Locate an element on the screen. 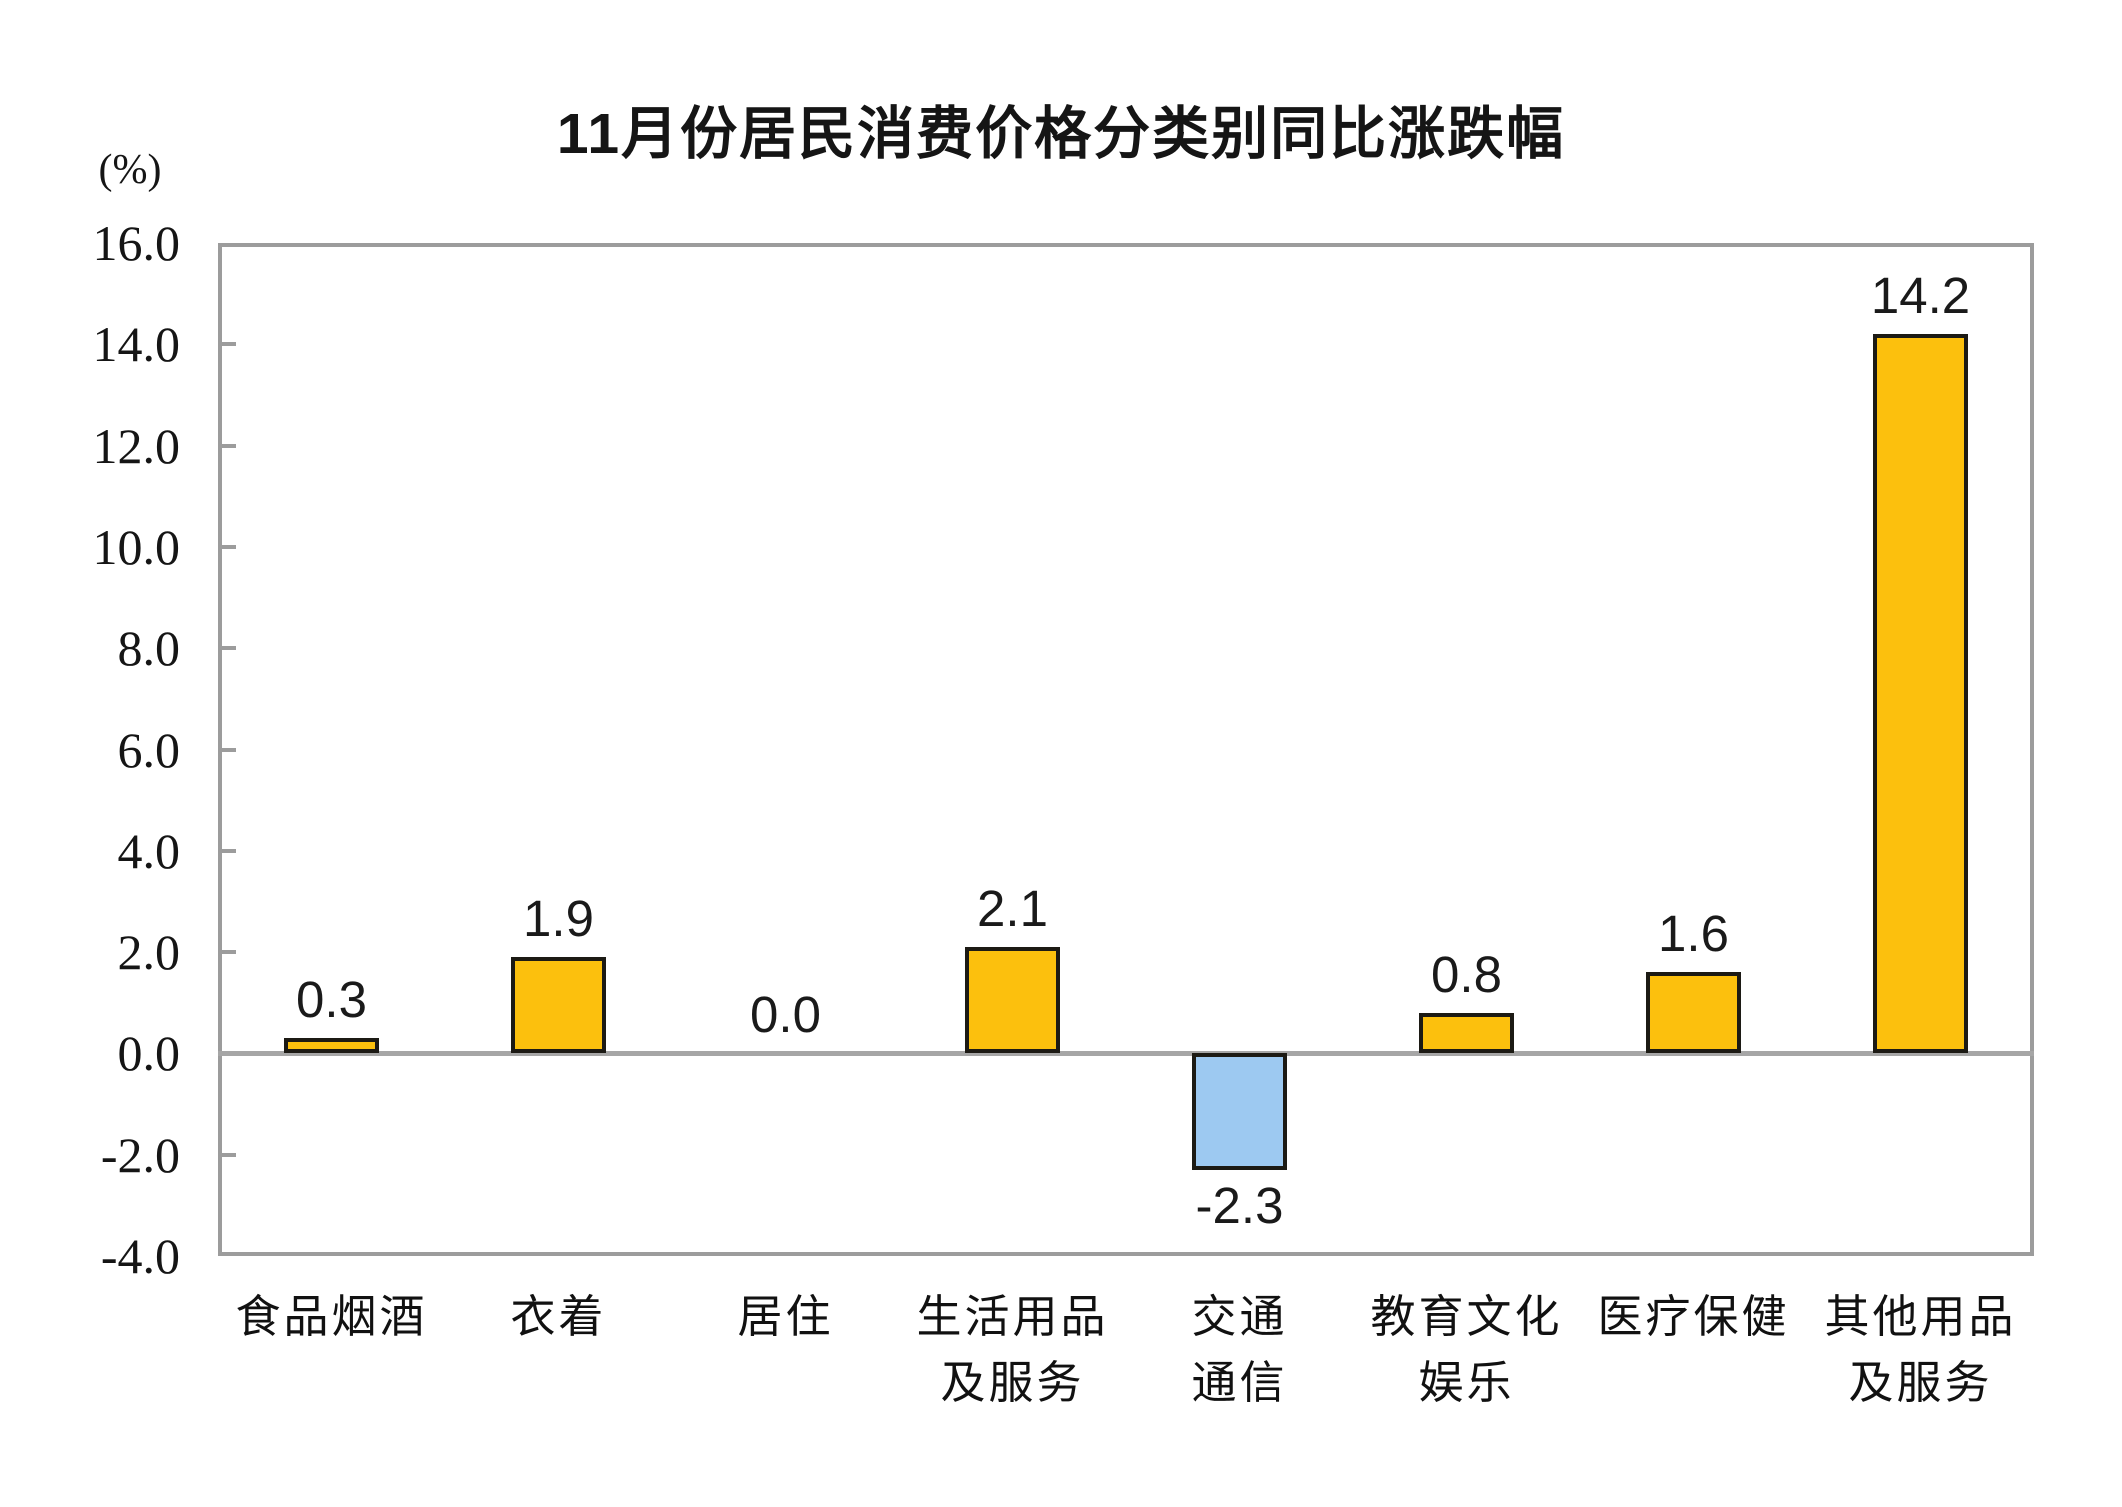  x-axis-category-label-line: 通信 is located at coordinates (1239, 1382).